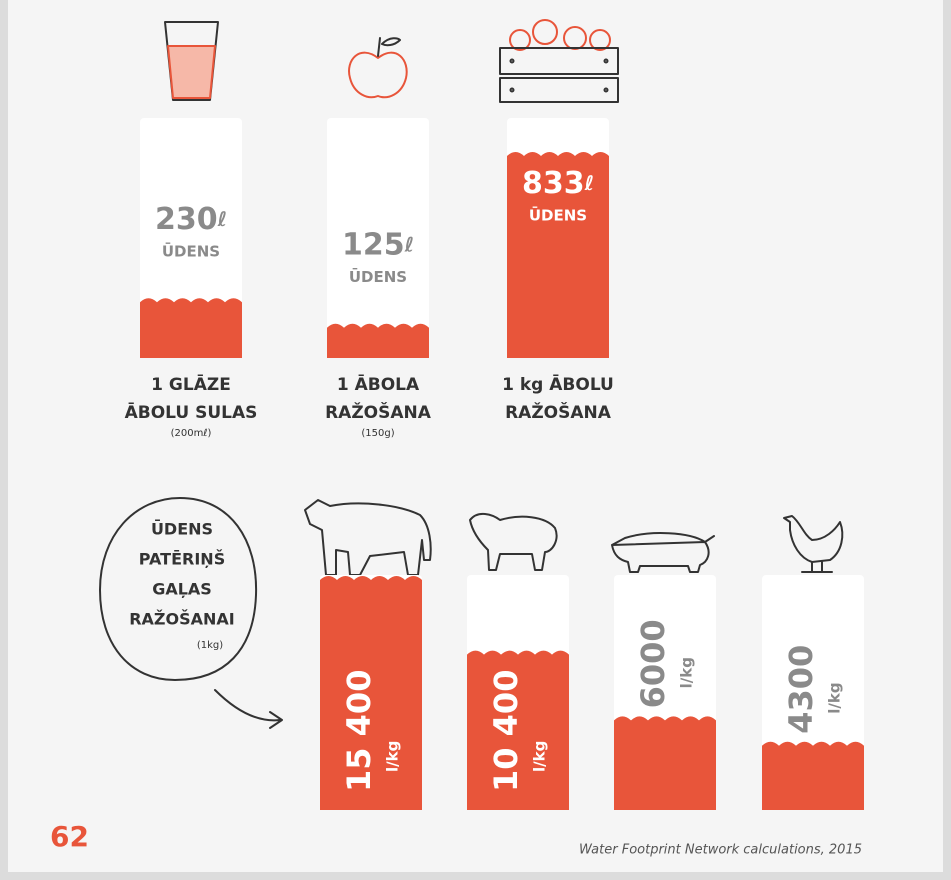 The width and height of the screenshot is (951, 880). I want to click on bubble-line: GAĻAS, so click(182, 589).